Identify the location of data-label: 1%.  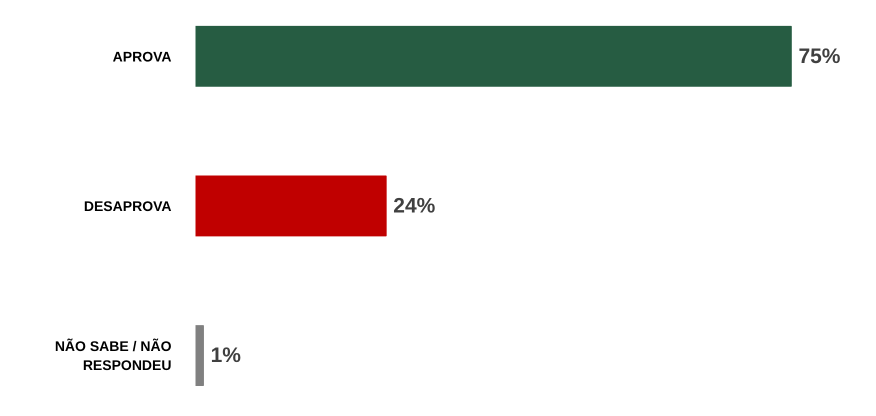
(226, 356).